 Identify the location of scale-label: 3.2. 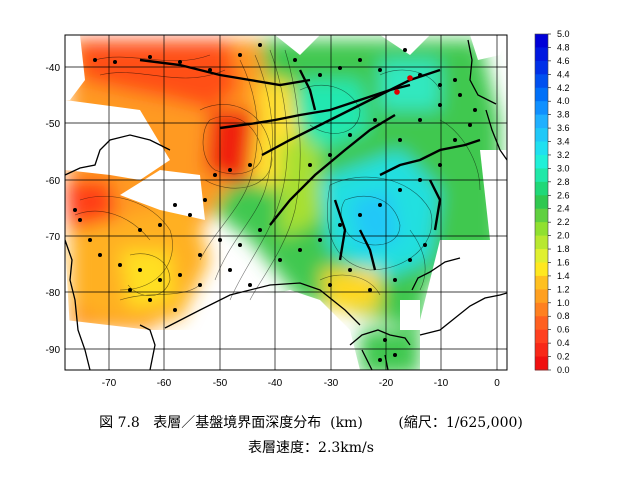
(563, 155).